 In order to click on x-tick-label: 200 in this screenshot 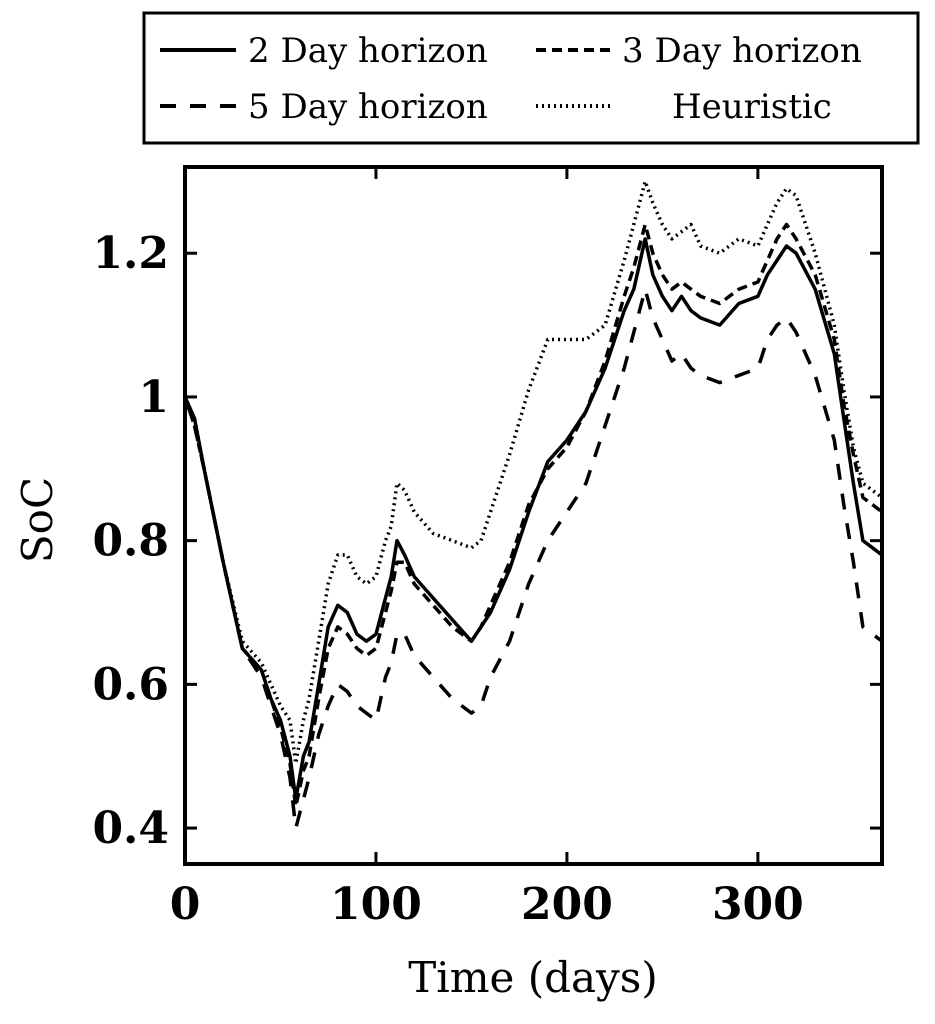, I will do `click(567, 904)`.